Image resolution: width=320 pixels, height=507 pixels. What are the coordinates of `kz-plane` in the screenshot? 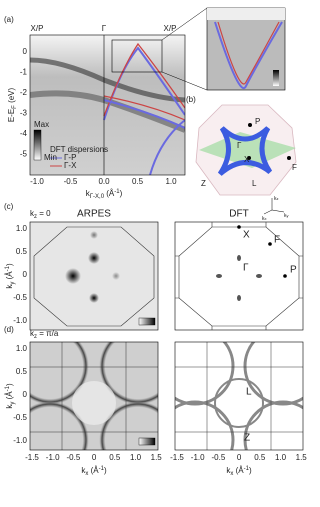 It's located at (247, 150).